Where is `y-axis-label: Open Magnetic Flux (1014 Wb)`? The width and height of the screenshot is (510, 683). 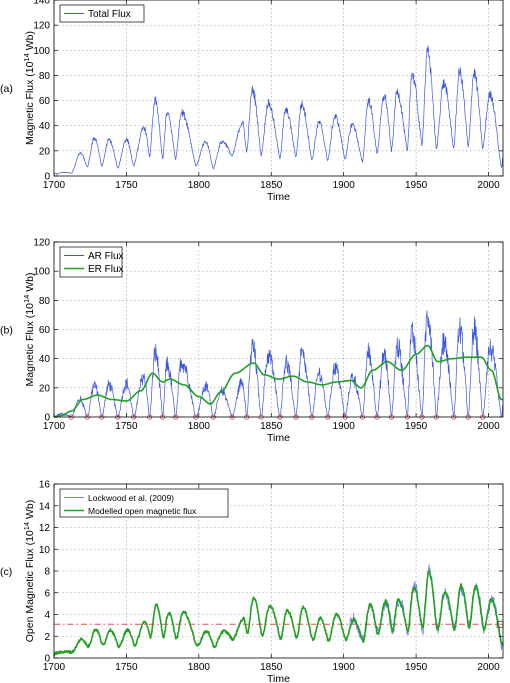 y-axis-label: Open Magnetic Flux (1014 Wb) is located at coordinates (29, 571).